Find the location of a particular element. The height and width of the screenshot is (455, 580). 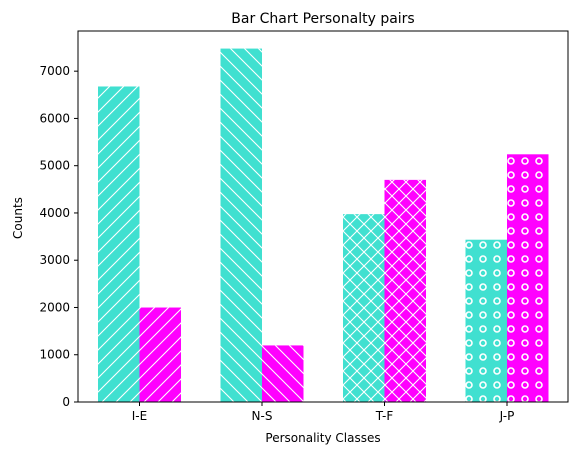

x-tick-label: I-E is located at coordinates (139, 416).